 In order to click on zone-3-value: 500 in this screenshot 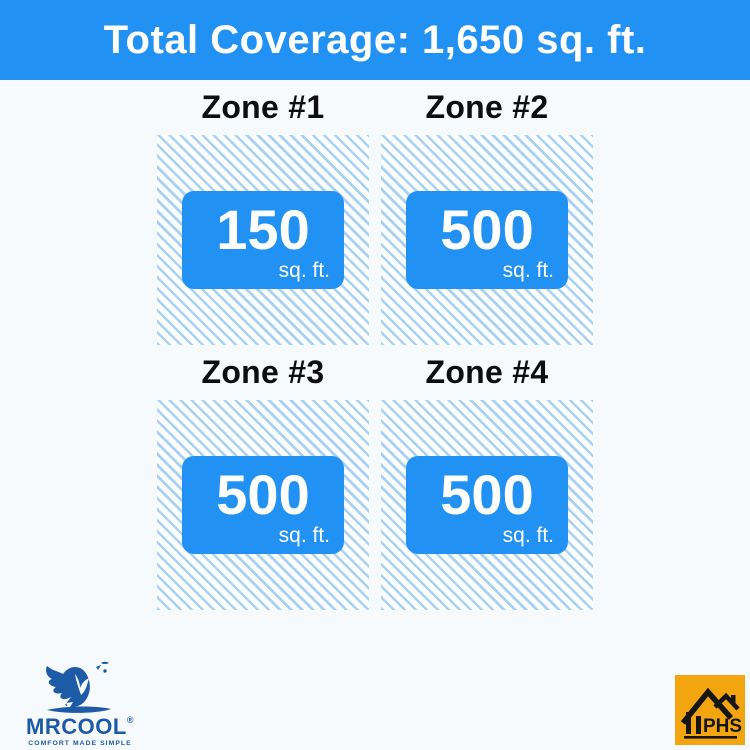, I will do `click(263, 494)`.